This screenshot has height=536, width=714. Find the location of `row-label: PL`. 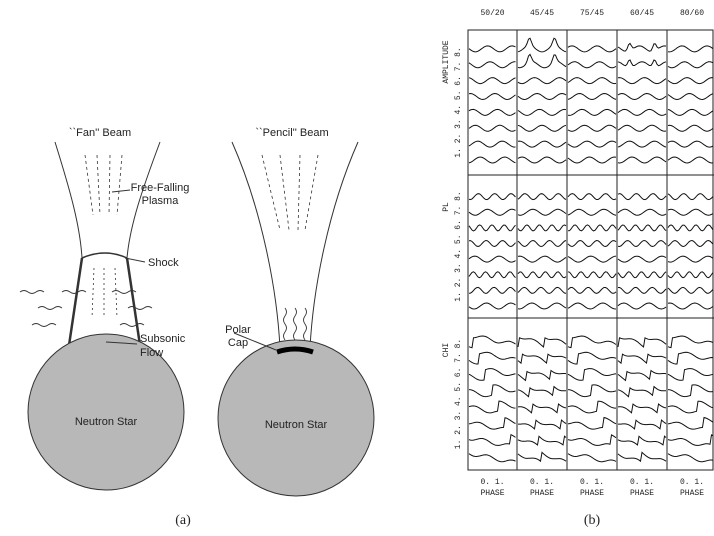

row-label: PL is located at coordinates (446, 207).